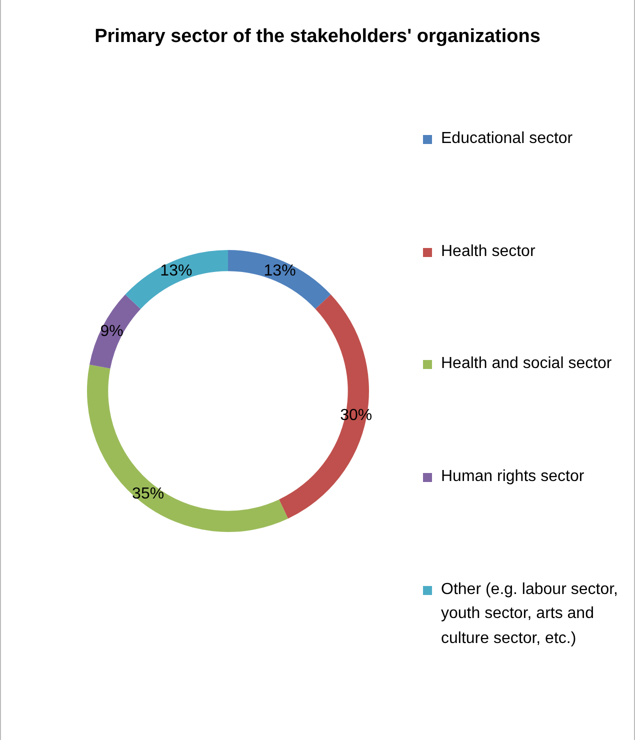 The width and height of the screenshot is (635, 742). I want to click on legend-label: Health and social sector, so click(527, 364).